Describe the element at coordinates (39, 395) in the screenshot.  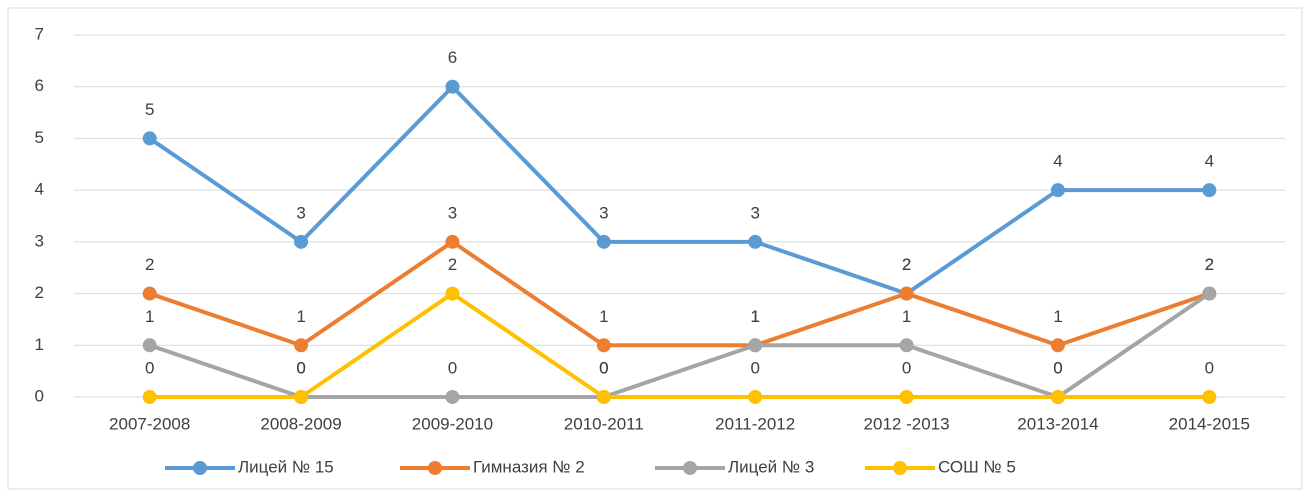
I see `y-tick-label: 0` at that location.